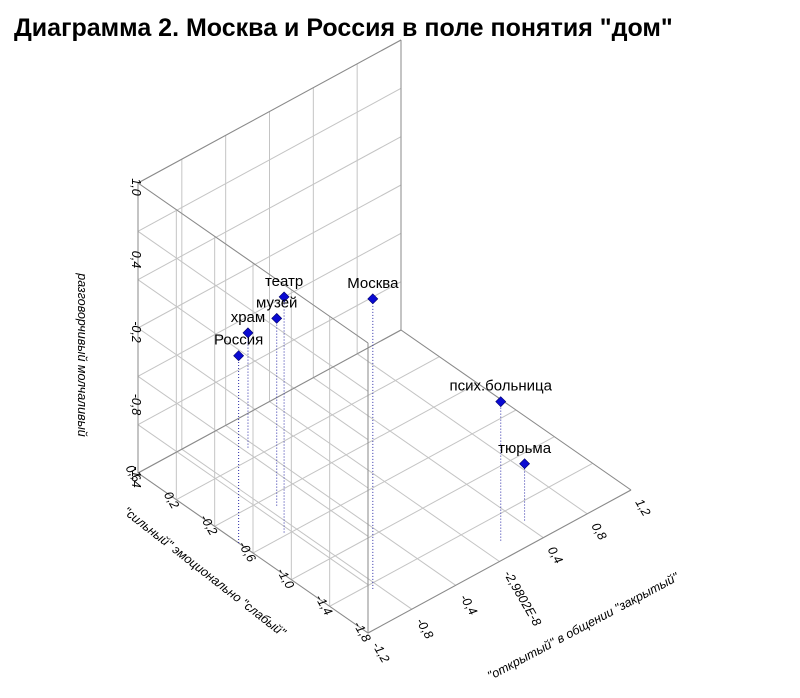 Image resolution: width=800 pixels, height=698 pixels. I want to click on data-point: театр, so click(284, 403).